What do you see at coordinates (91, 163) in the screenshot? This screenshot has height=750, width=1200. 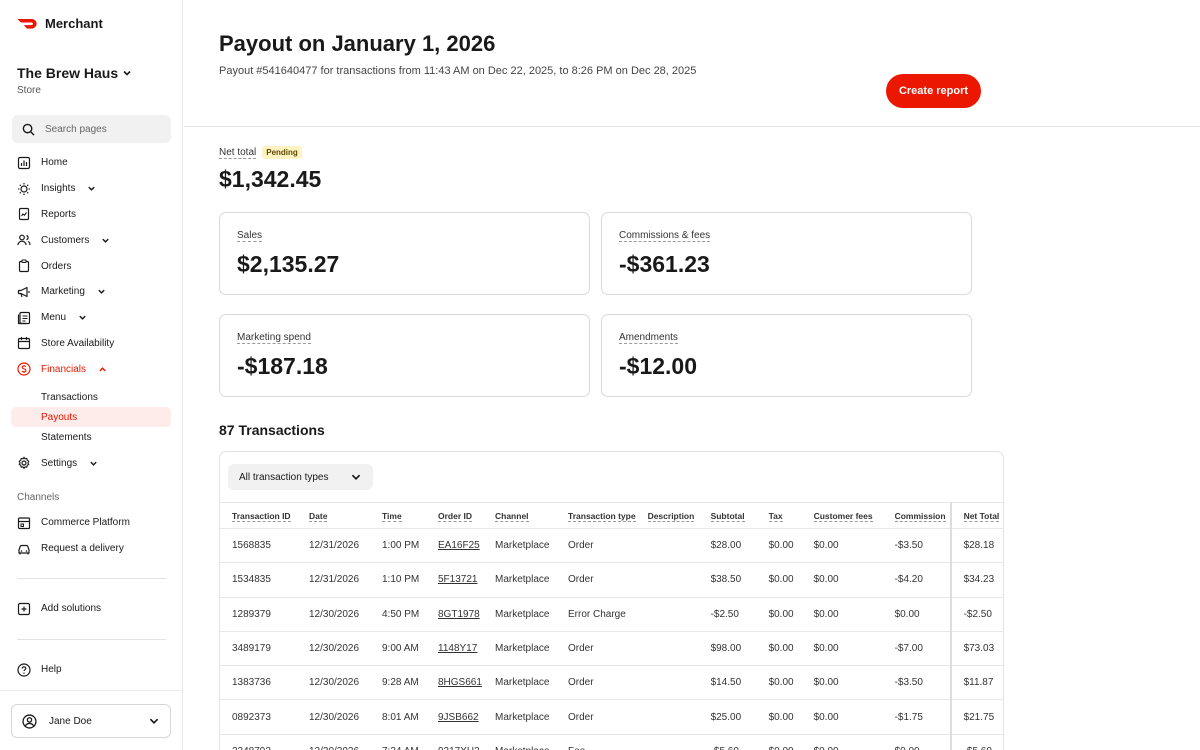 I see `nav-item-home: Home` at bounding box center [91, 163].